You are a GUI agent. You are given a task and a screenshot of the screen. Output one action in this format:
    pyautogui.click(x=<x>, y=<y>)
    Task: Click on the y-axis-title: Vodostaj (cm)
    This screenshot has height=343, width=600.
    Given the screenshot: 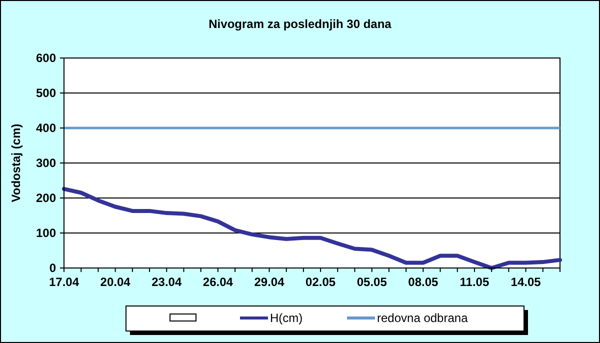 What is the action you would take?
    pyautogui.click(x=16, y=163)
    